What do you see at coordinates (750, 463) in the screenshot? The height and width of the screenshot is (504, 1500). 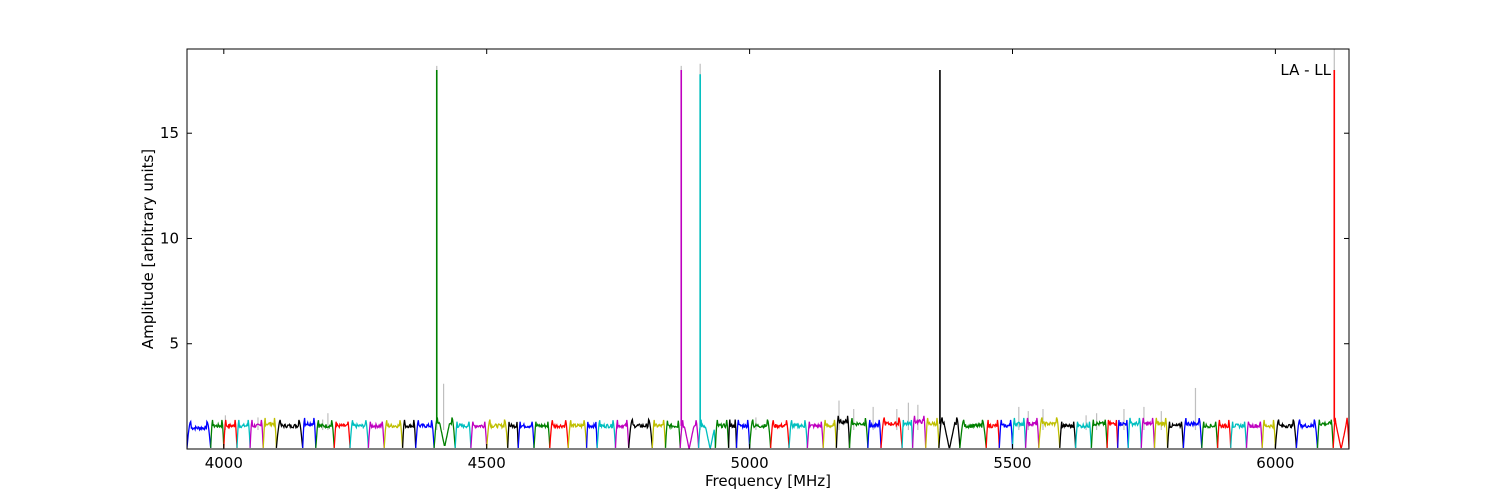 I see `x-tick-label: 5000` at bounding box center [750, 463].